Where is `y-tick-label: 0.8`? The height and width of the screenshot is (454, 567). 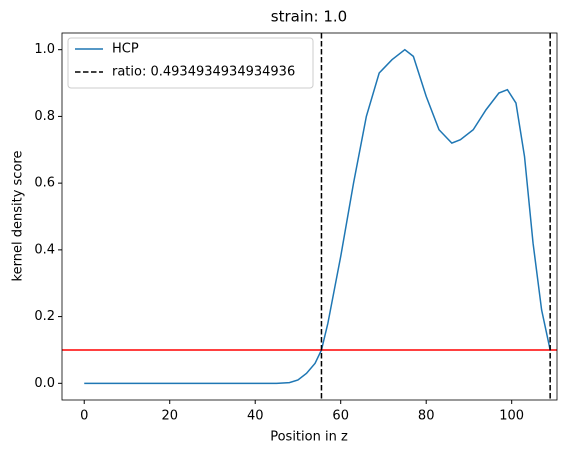
y-tick-label: 0.8 is located at coordinates (44, 116).